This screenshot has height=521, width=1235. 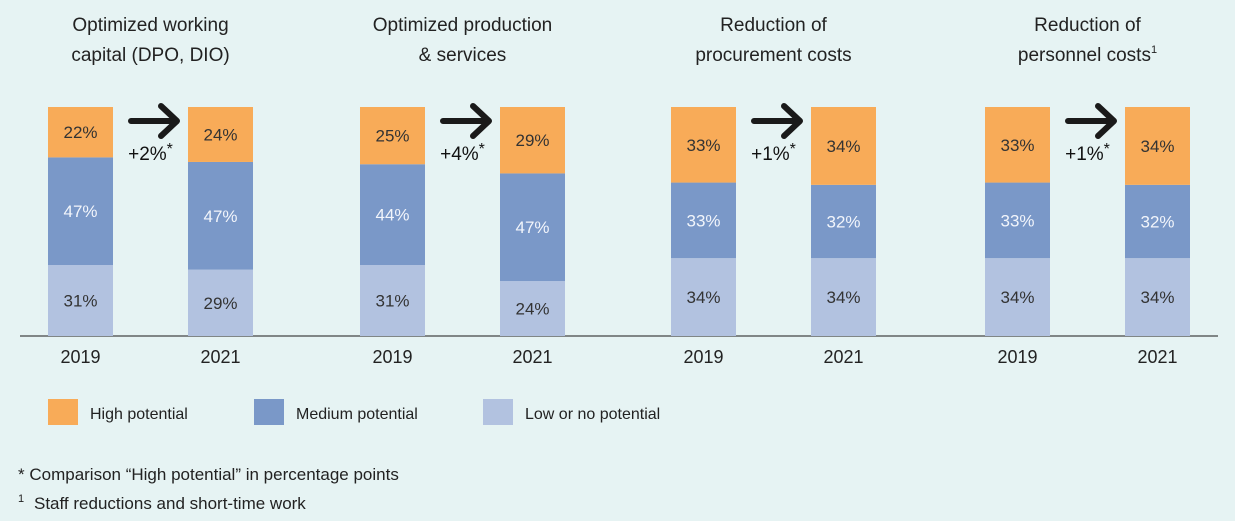 What do you see at coordinates (463, 25) in the screenshot?
I see `chart-title-line: Optimized production` at bounding box center [463, 25].